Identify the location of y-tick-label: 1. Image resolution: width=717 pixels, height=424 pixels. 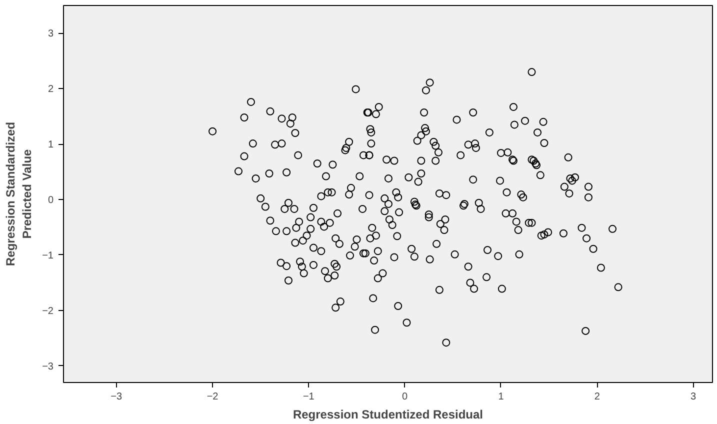
(51, 145).